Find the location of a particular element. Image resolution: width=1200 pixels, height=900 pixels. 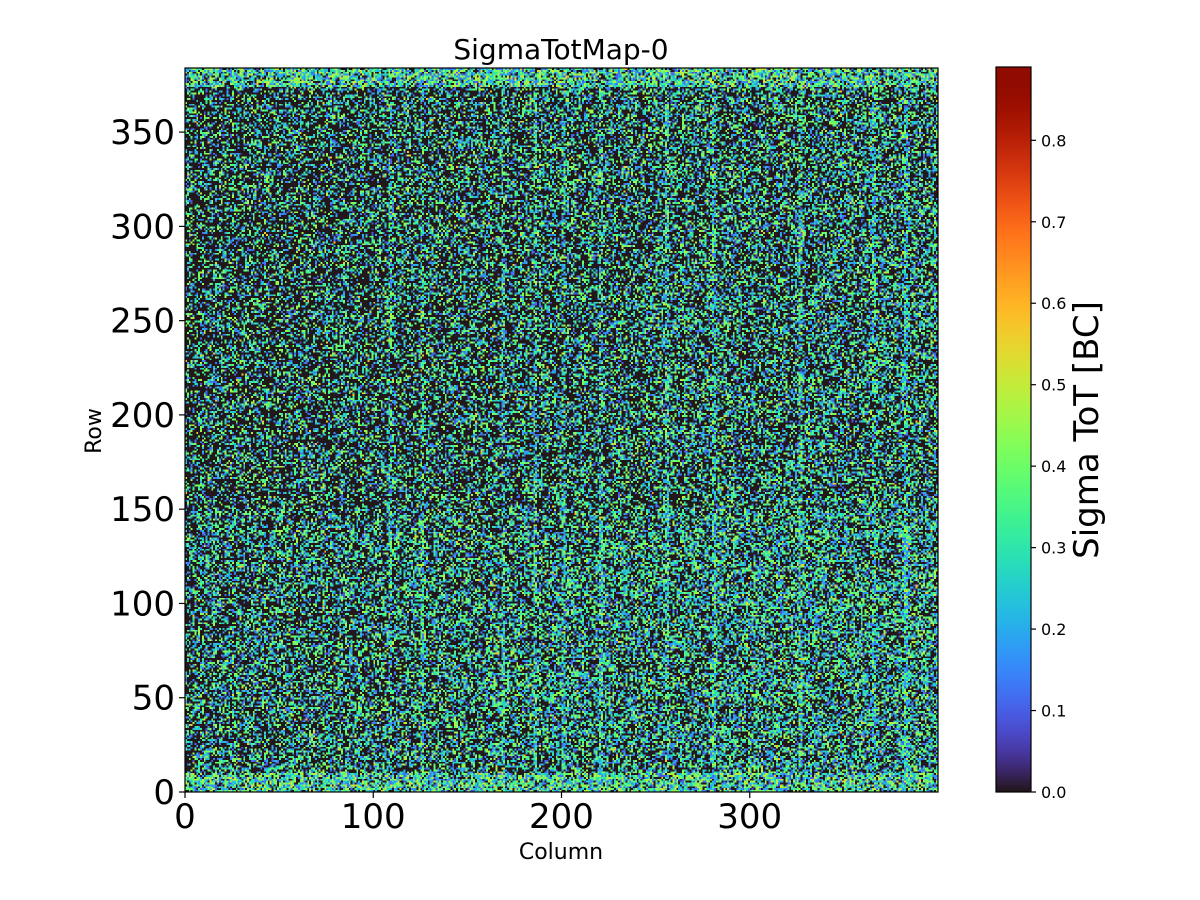

colorbar-ticks: 0.0 0.1 0.2 0.3 0.4 0.5 0.6 0.7 0.8 is located at coordinates (1048, 466).